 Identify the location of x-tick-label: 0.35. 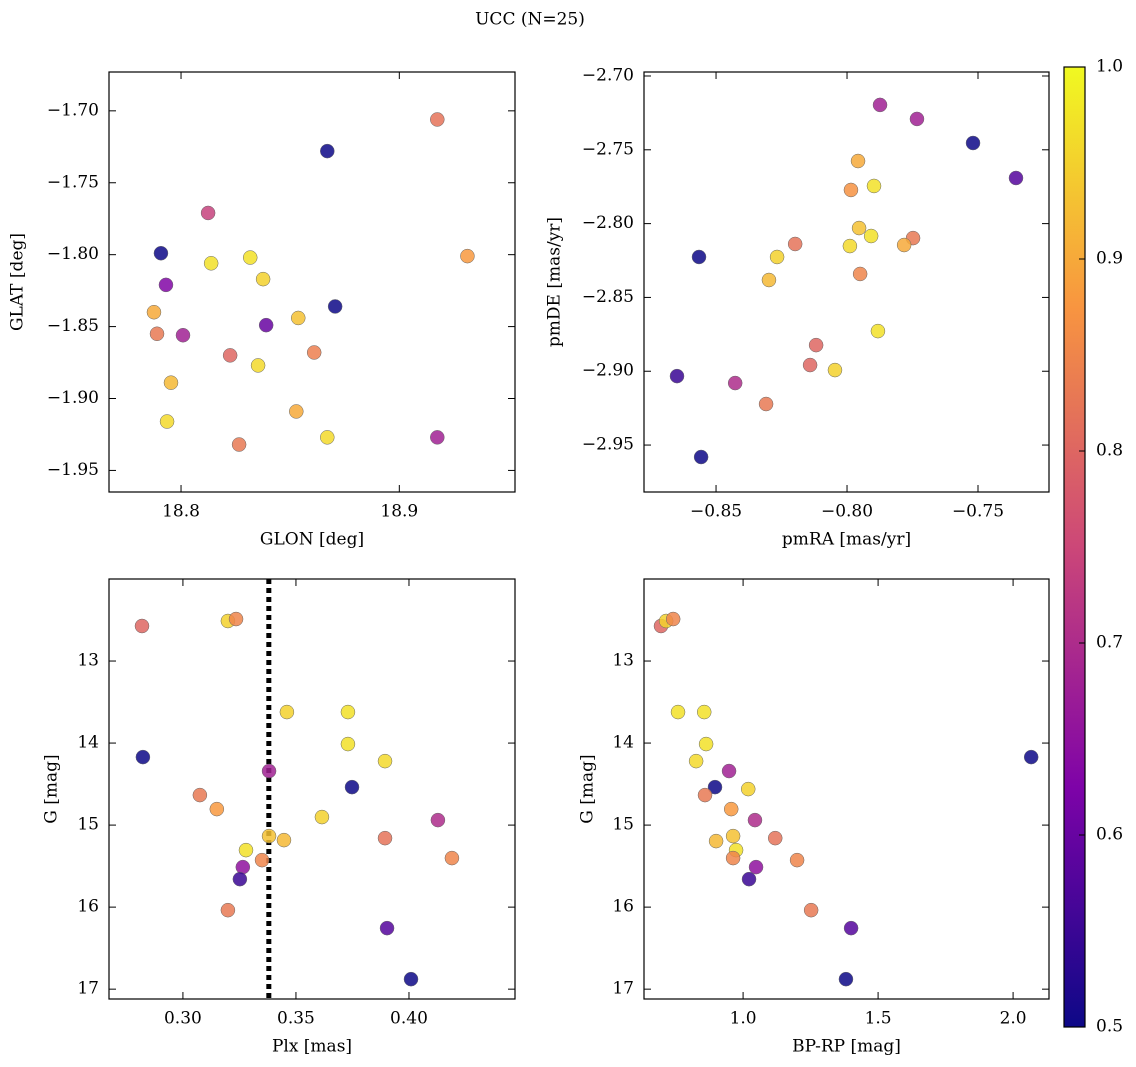
(296, 1019).